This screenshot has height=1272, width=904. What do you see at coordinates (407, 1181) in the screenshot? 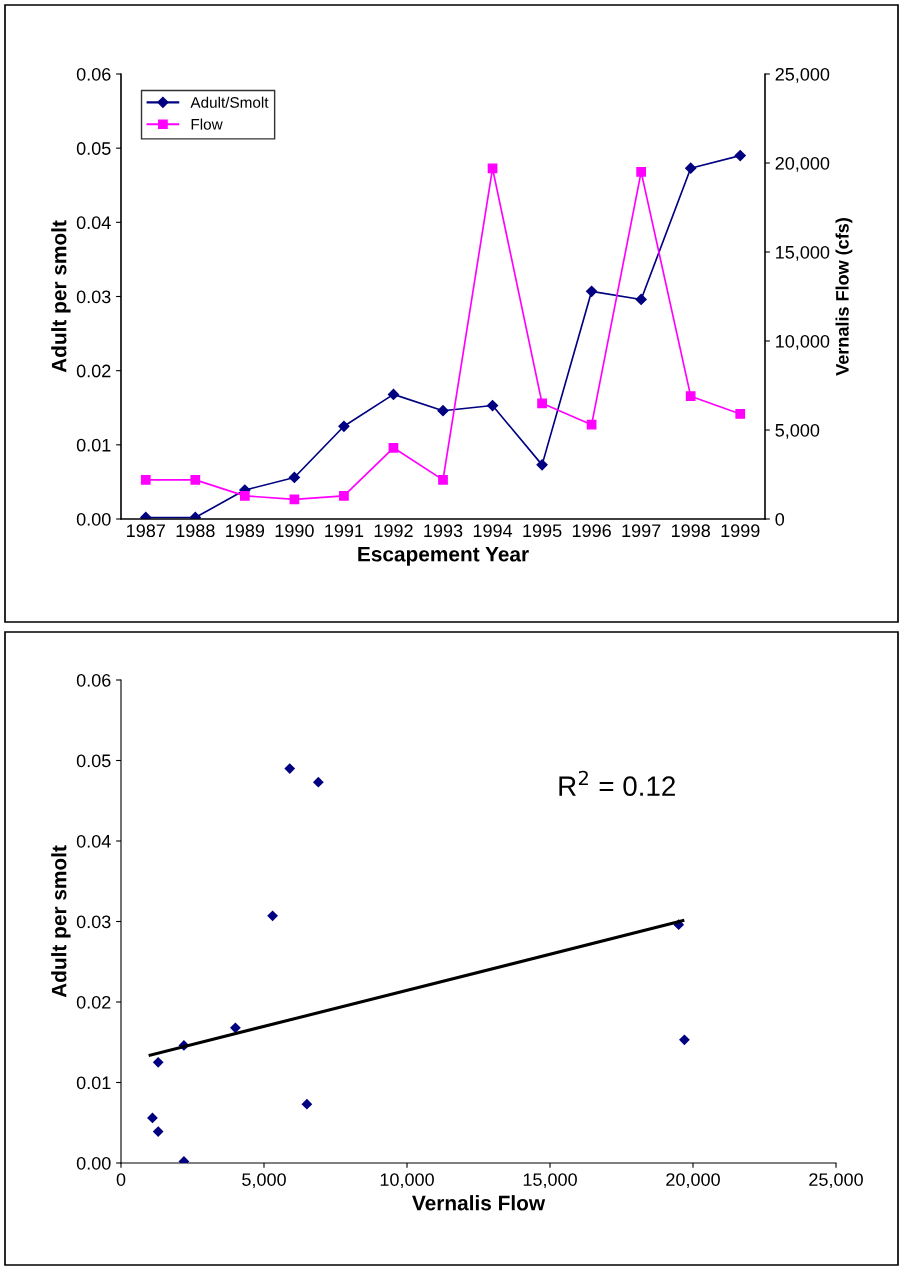
I see `x-tick-label: 10,000` at bounding box center [407, 1181].